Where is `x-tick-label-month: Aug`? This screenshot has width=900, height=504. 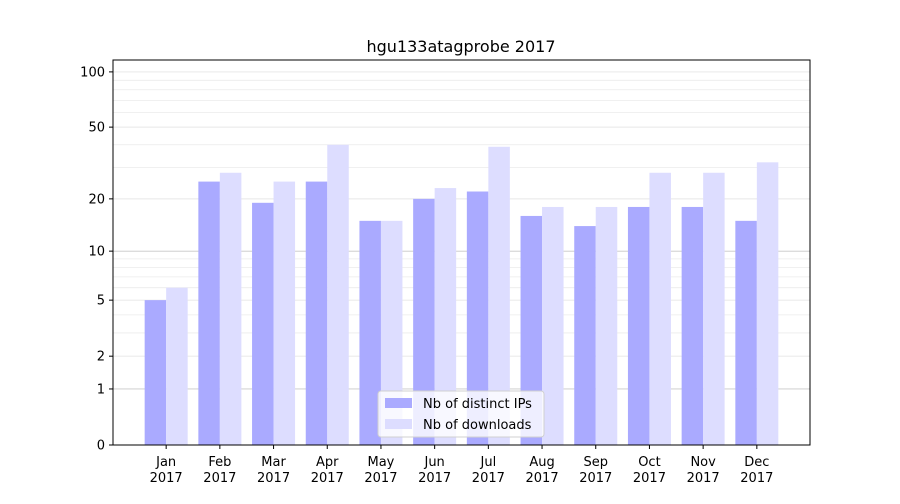 x-tick-label-month: Aug is located at coordinates (541, 462).